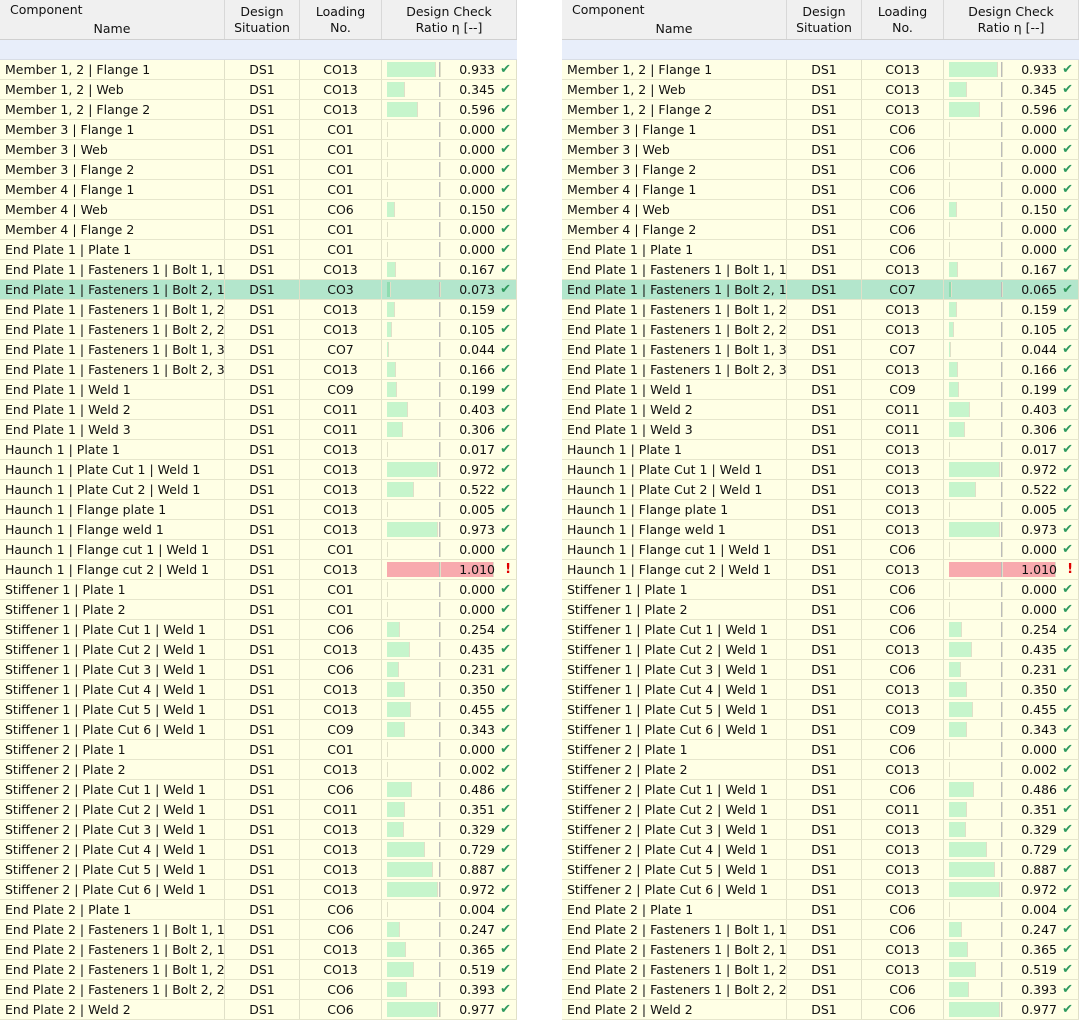  What do you see at coordinates (258, 150) in the screenshot?
I see `table-row: Member 3 | Web DS1 CO1 0.000 ✔` at bounding box center [258, 150].